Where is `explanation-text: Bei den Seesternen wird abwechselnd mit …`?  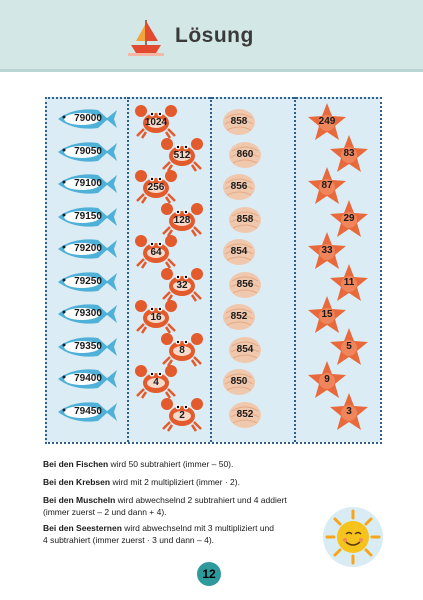
explanation-text: Bei den Seesternen wird abwechselnd mit … is located at coordinates (193, 534).